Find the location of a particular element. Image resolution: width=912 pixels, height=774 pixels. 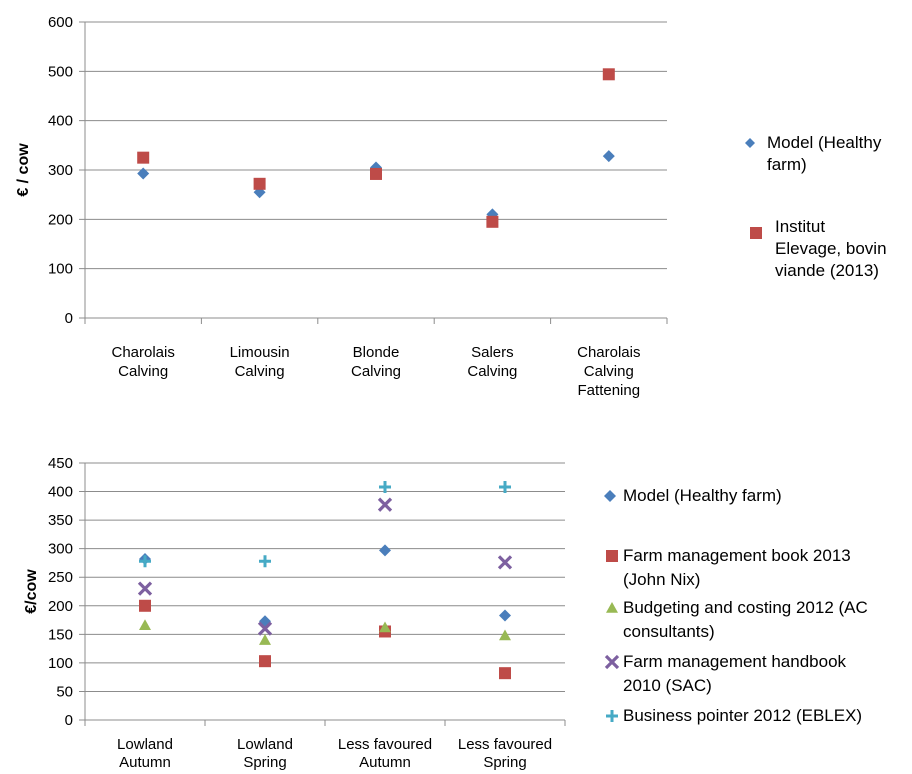

legend-label: Farm management book 2013 is located at coordinates (737, 555).